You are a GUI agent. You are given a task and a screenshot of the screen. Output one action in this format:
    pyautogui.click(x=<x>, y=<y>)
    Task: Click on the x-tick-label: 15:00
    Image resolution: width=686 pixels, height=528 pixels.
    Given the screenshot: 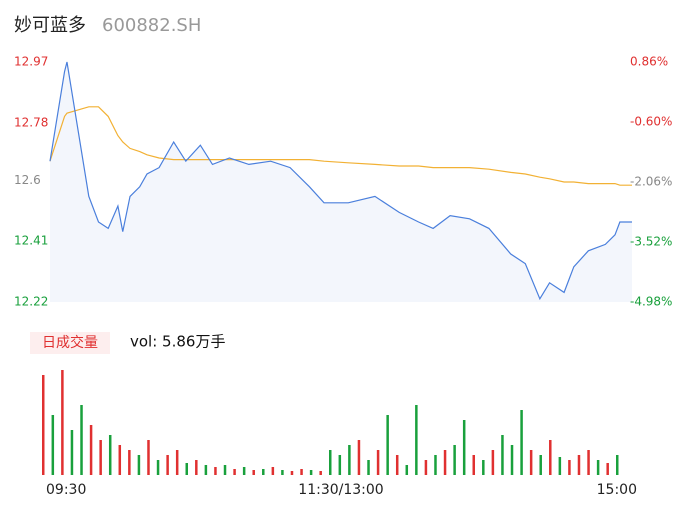 What is the action you would take?
    pyautogui.click(x=617, y=490)
    